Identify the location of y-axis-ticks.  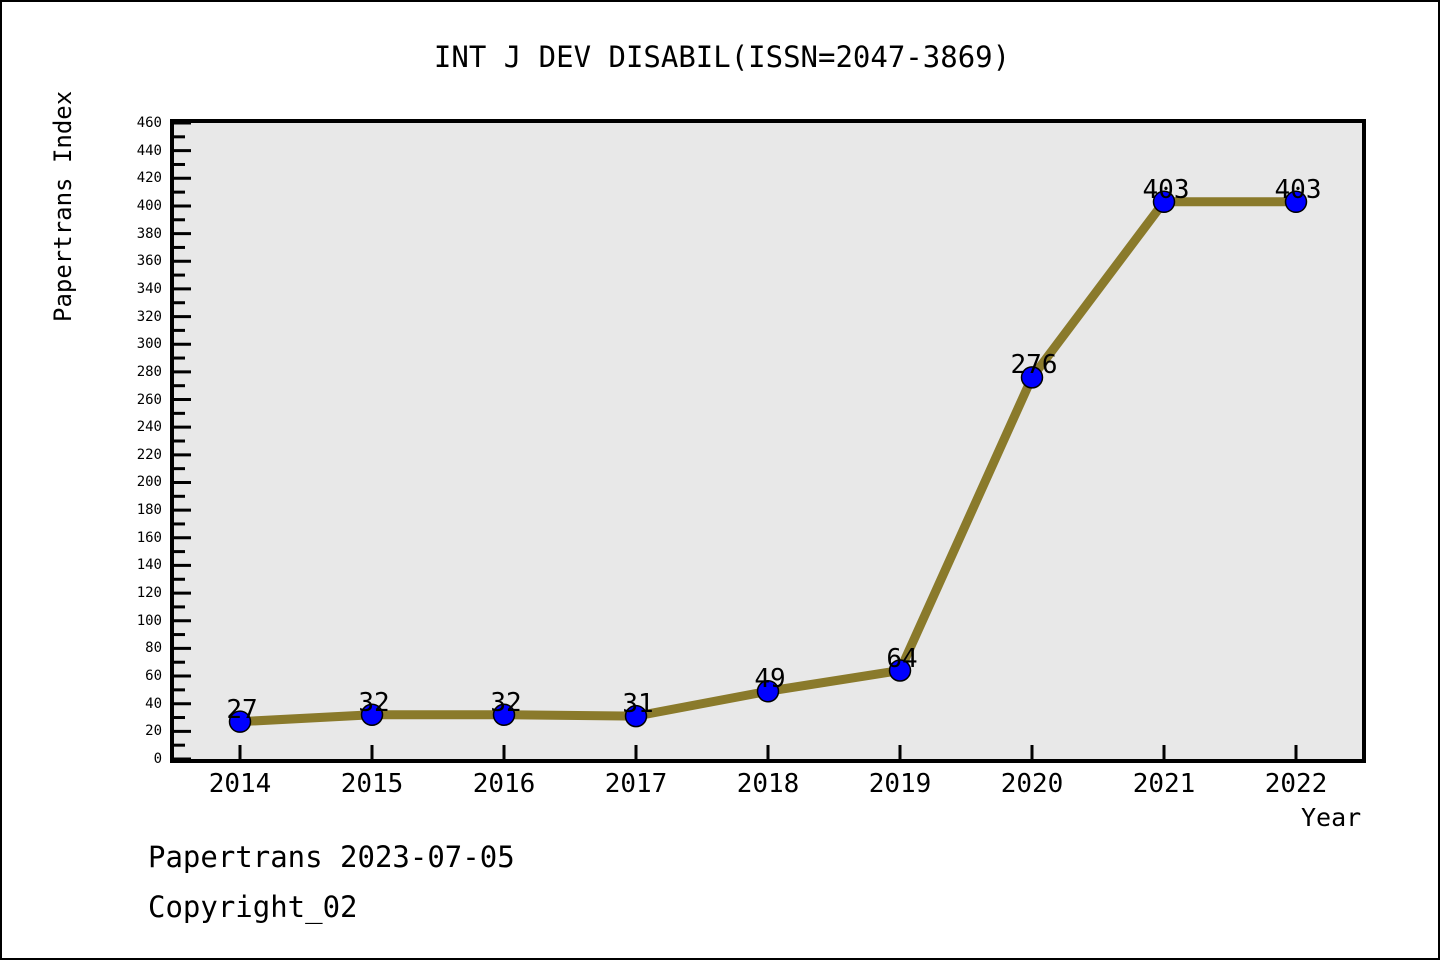
(182, 441).